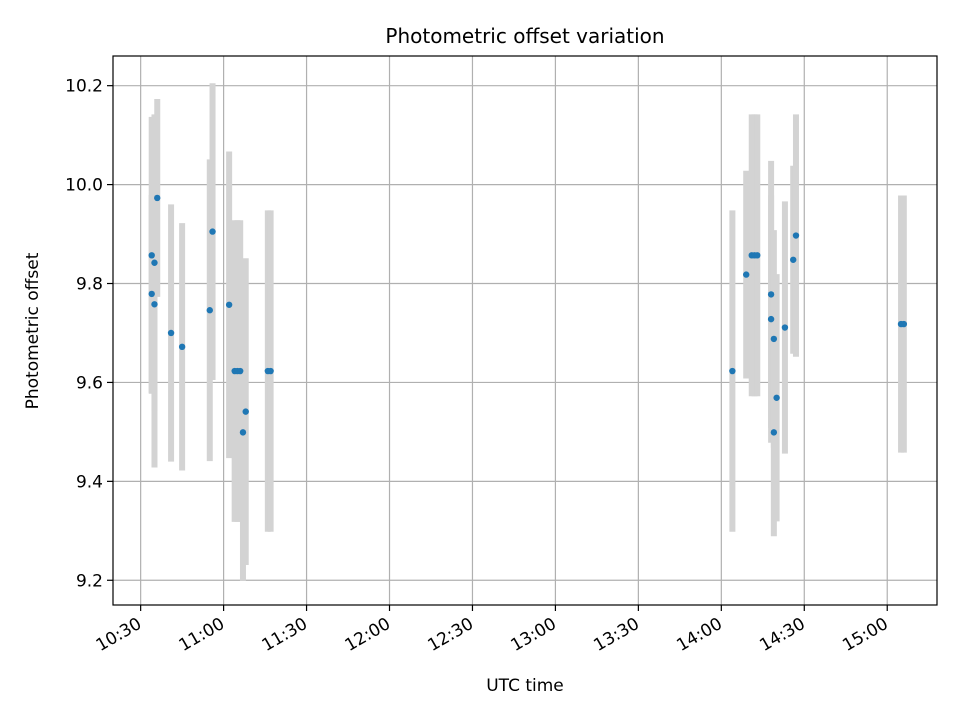 The width and height of the screenshot is (960, 720). I want to click on y-tick-label: 9.8, so click(89, 285).